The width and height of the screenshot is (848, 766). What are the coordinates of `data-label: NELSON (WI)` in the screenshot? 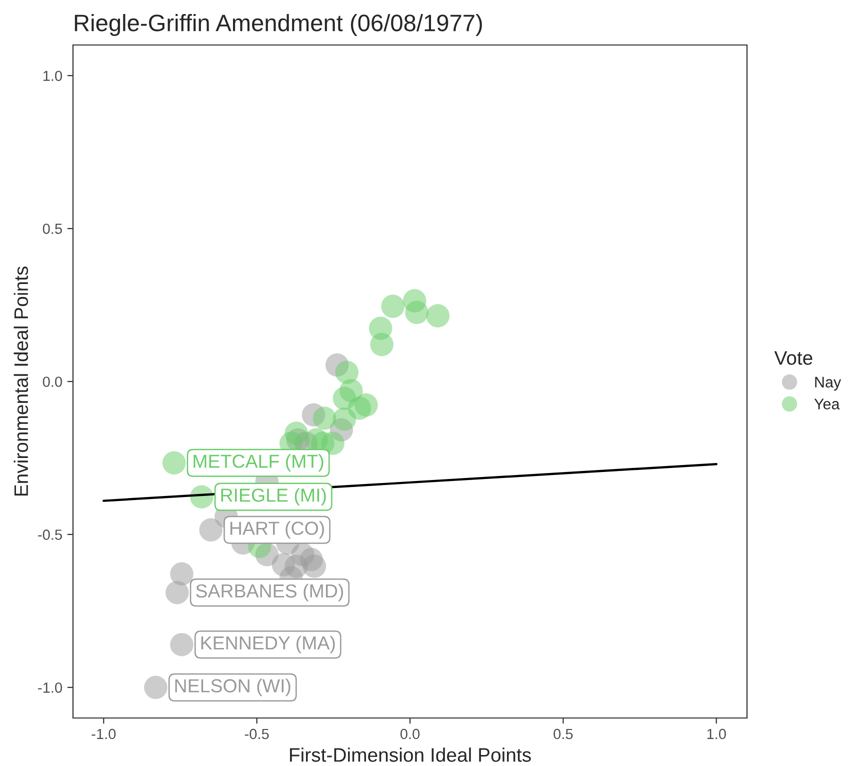 It's located at (232, 687).